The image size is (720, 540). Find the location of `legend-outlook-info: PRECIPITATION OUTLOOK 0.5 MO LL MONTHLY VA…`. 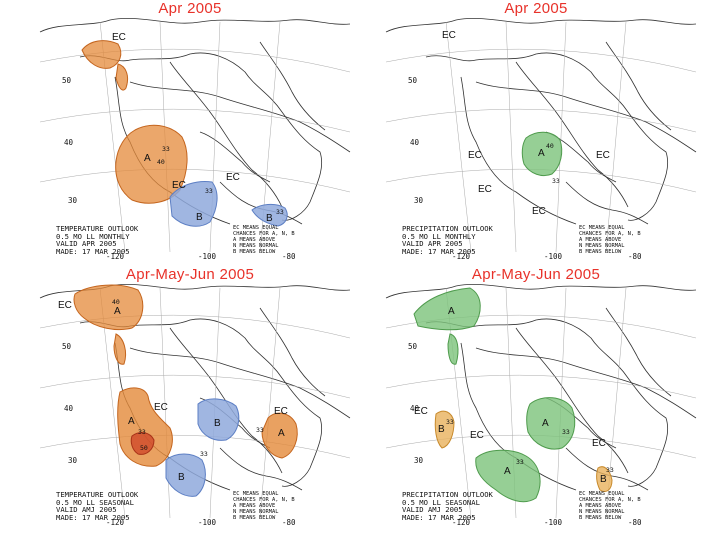

legend-outlook-info: PRECIPITATION OUTLOOK 0.5 MO LL MONTHLY VA… is located at coordinates (477, 240).